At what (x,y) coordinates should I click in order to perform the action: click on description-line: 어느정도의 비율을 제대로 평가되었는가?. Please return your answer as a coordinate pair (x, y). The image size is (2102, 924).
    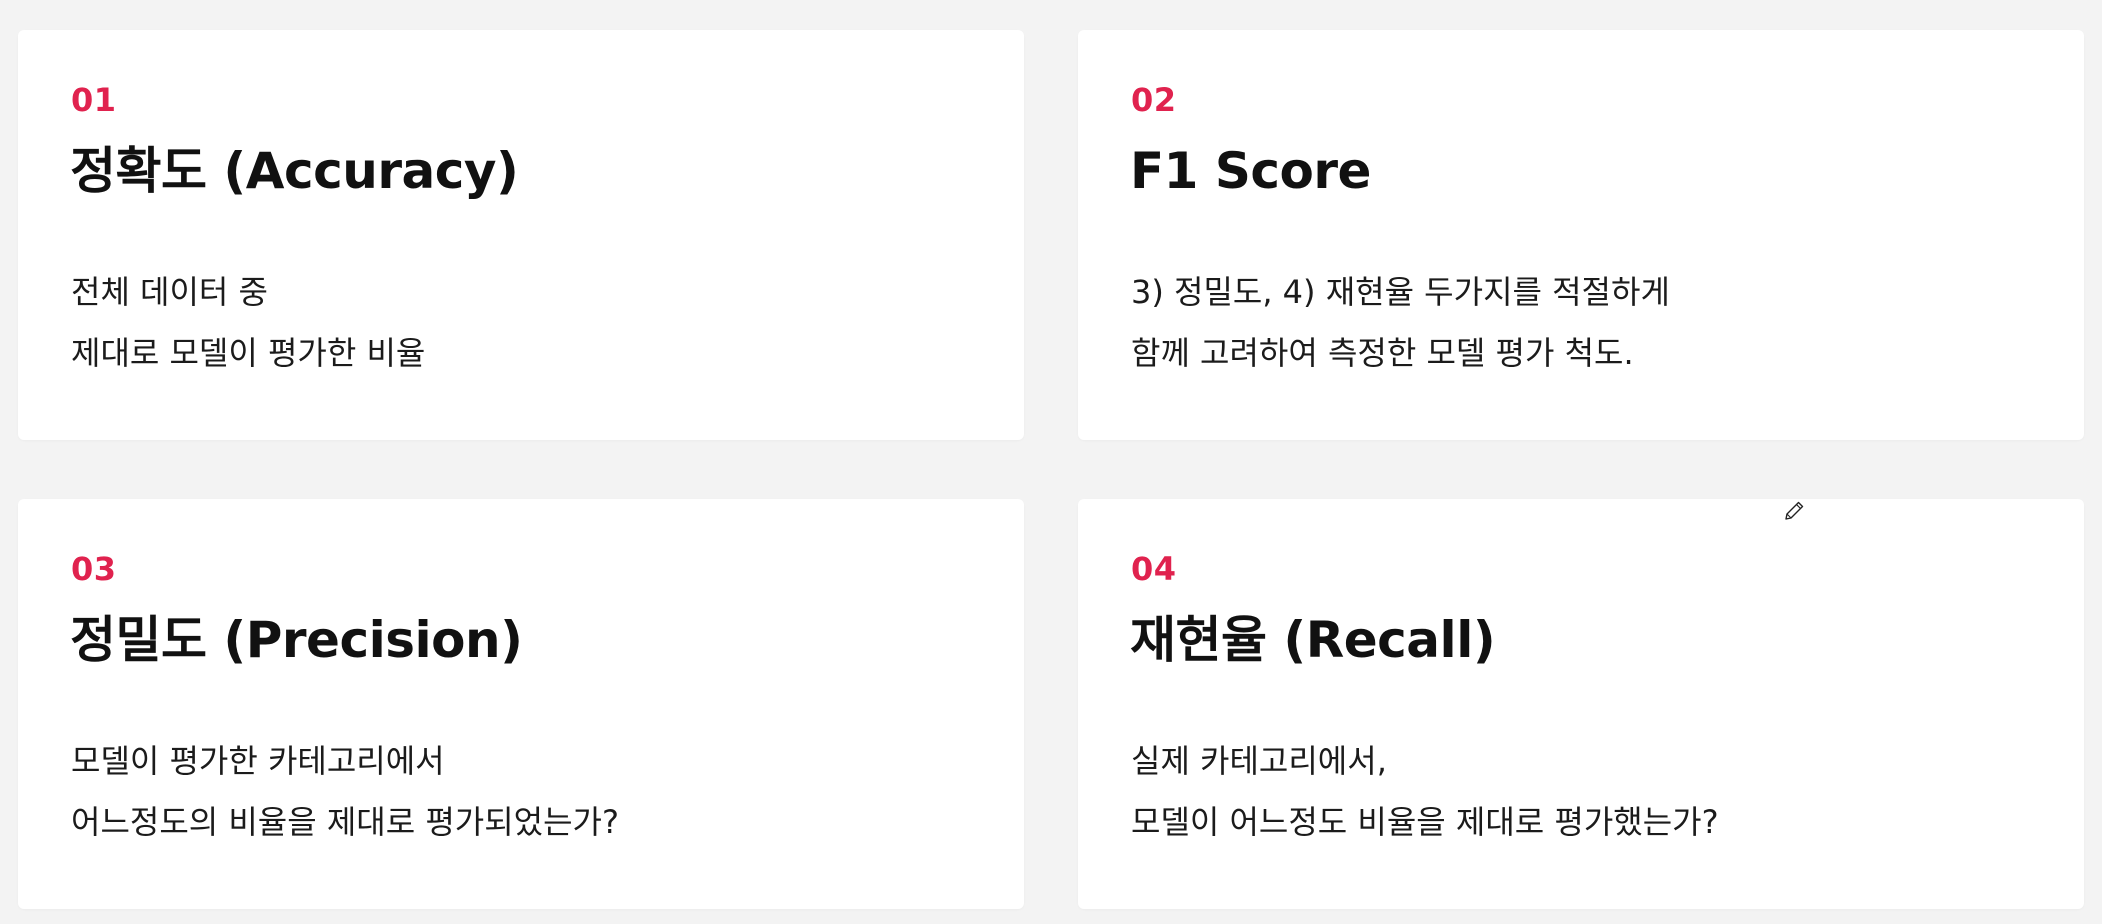
    Looking at the image, I should click on (345, 822).